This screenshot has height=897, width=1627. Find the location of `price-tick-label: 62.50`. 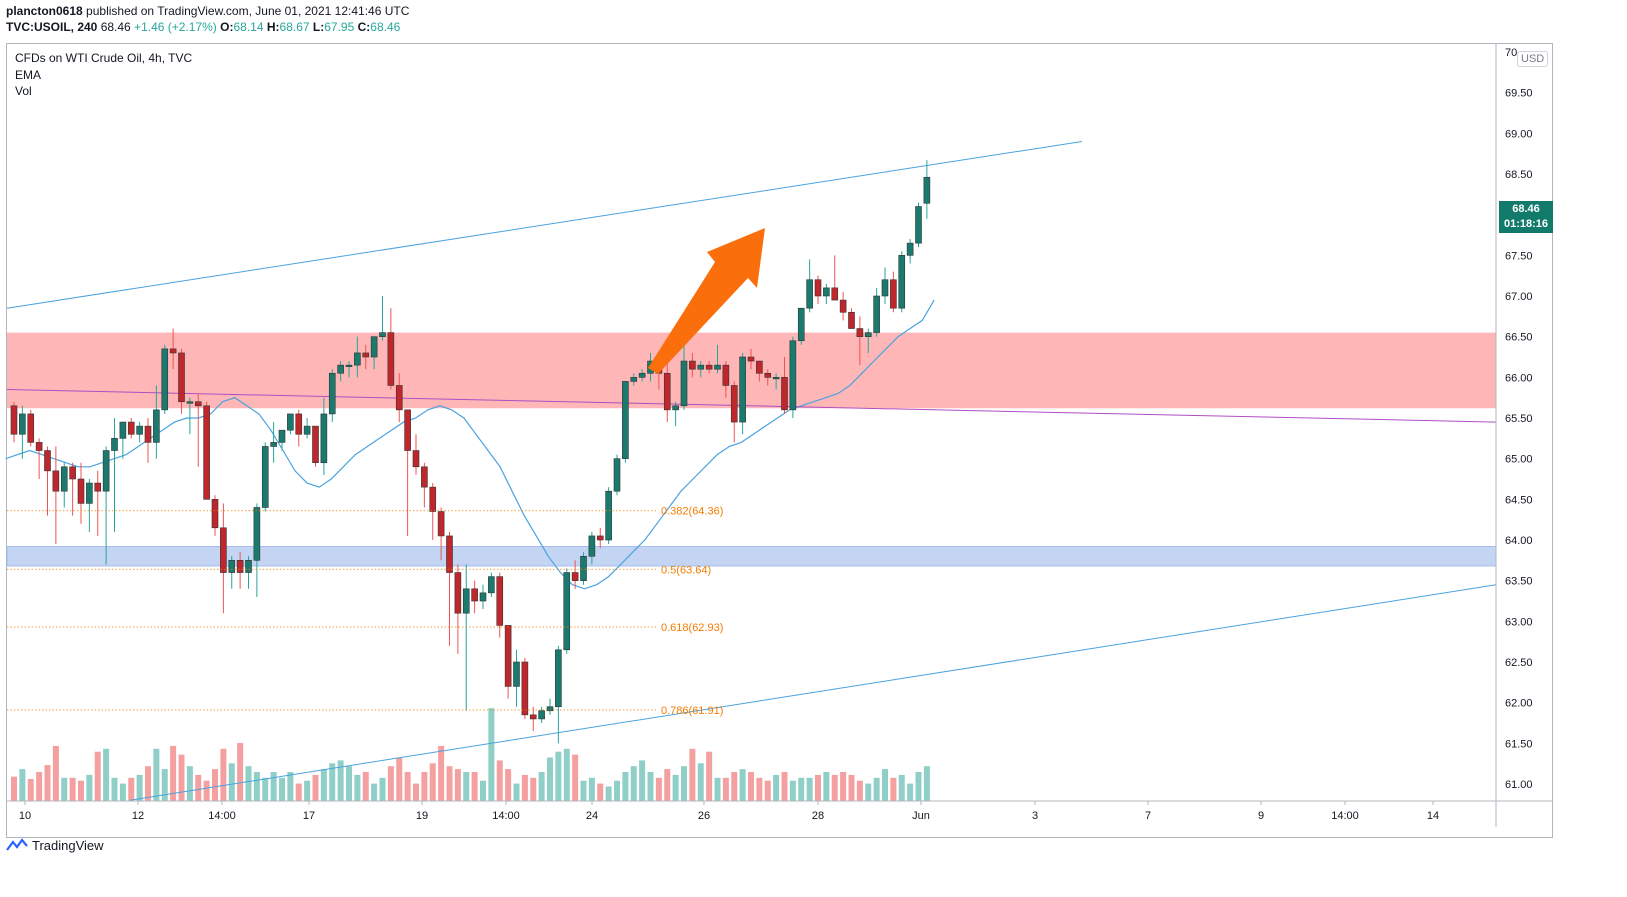

price-tick-label: 62.50 is located at coordinates (1519, 663).